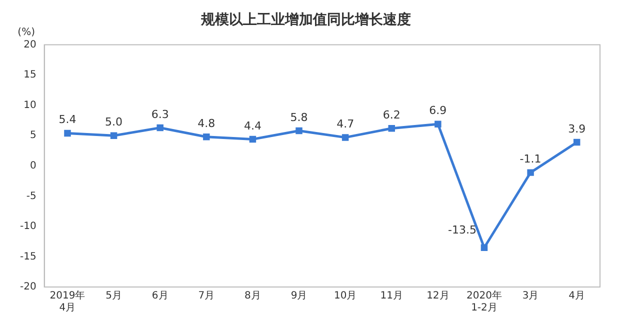  I want to click on x-tick-label: 7月, so click(206, 296).